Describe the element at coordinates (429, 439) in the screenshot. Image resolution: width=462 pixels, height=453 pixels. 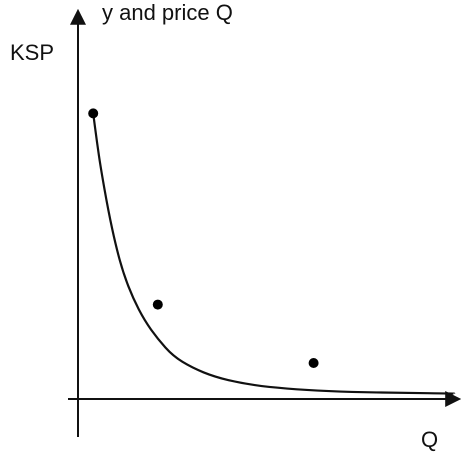
I see `x-axis-label: Q` at that location.